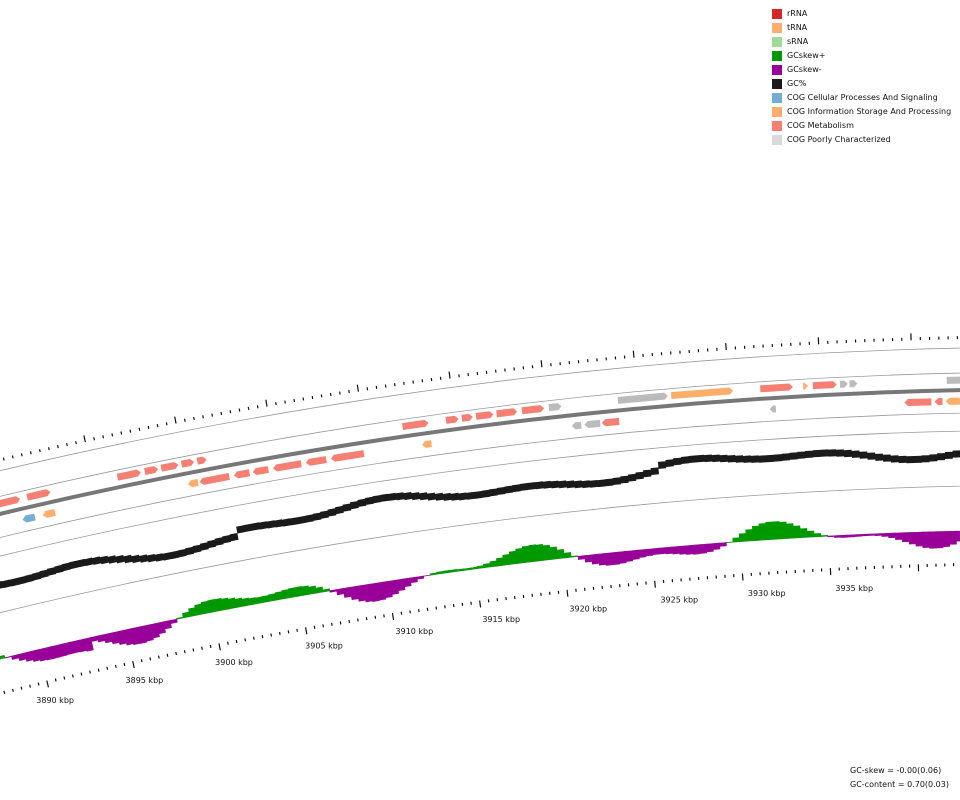 The image size is (960, 800). I want to click on legend-label: COG Poorly Characterized, so click(839, 139).